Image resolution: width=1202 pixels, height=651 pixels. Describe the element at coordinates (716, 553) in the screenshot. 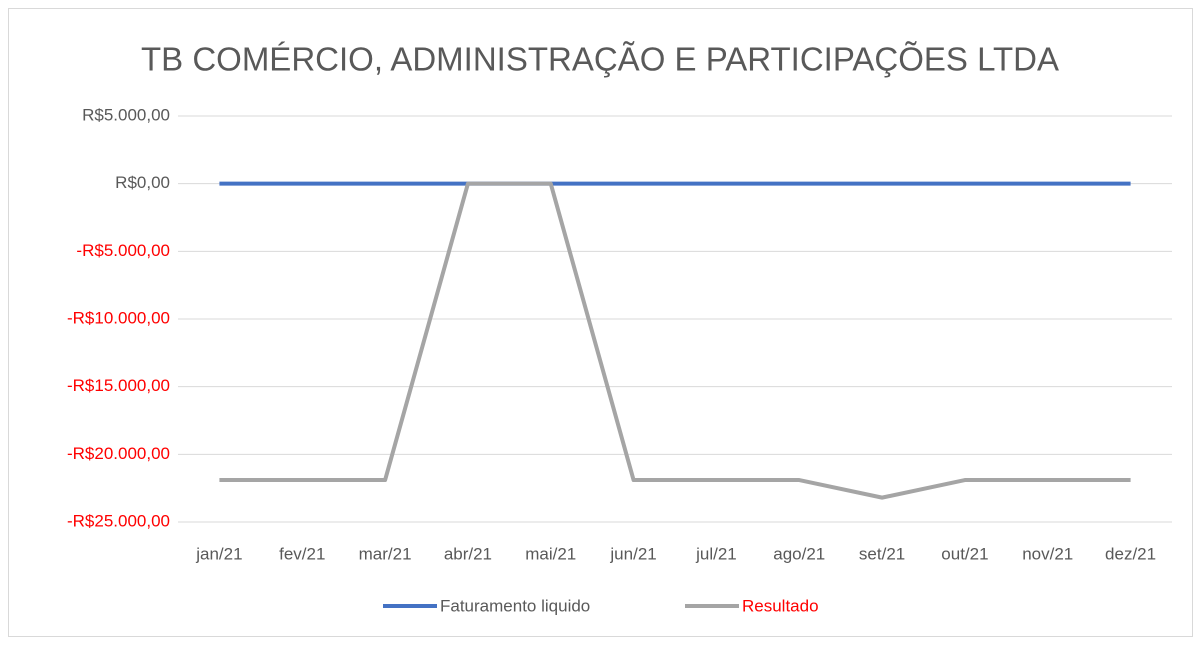

I see `x-tick-label: jul/21` at that location.